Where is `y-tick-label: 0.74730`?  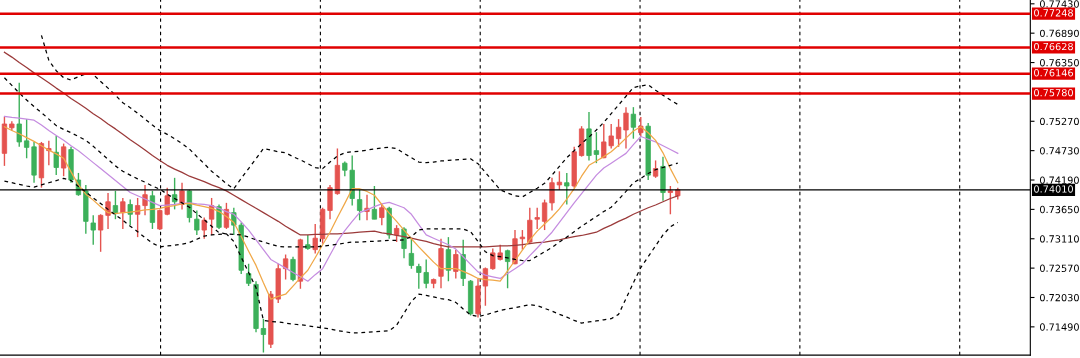
y-tick-label: 0.74730 is located at coordinates (1059, 151).